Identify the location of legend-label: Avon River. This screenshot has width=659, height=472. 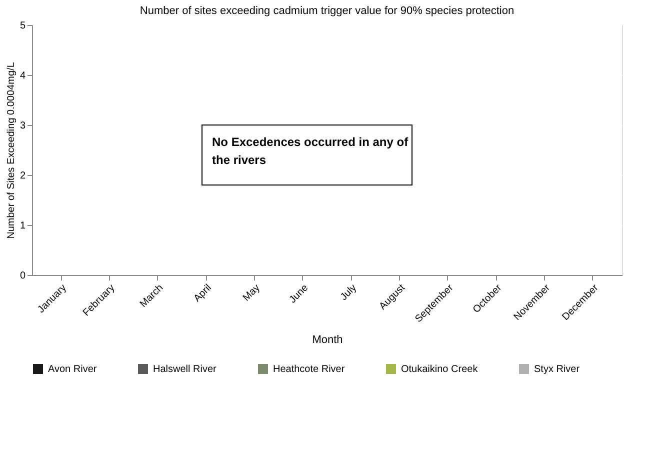
(73, 369).